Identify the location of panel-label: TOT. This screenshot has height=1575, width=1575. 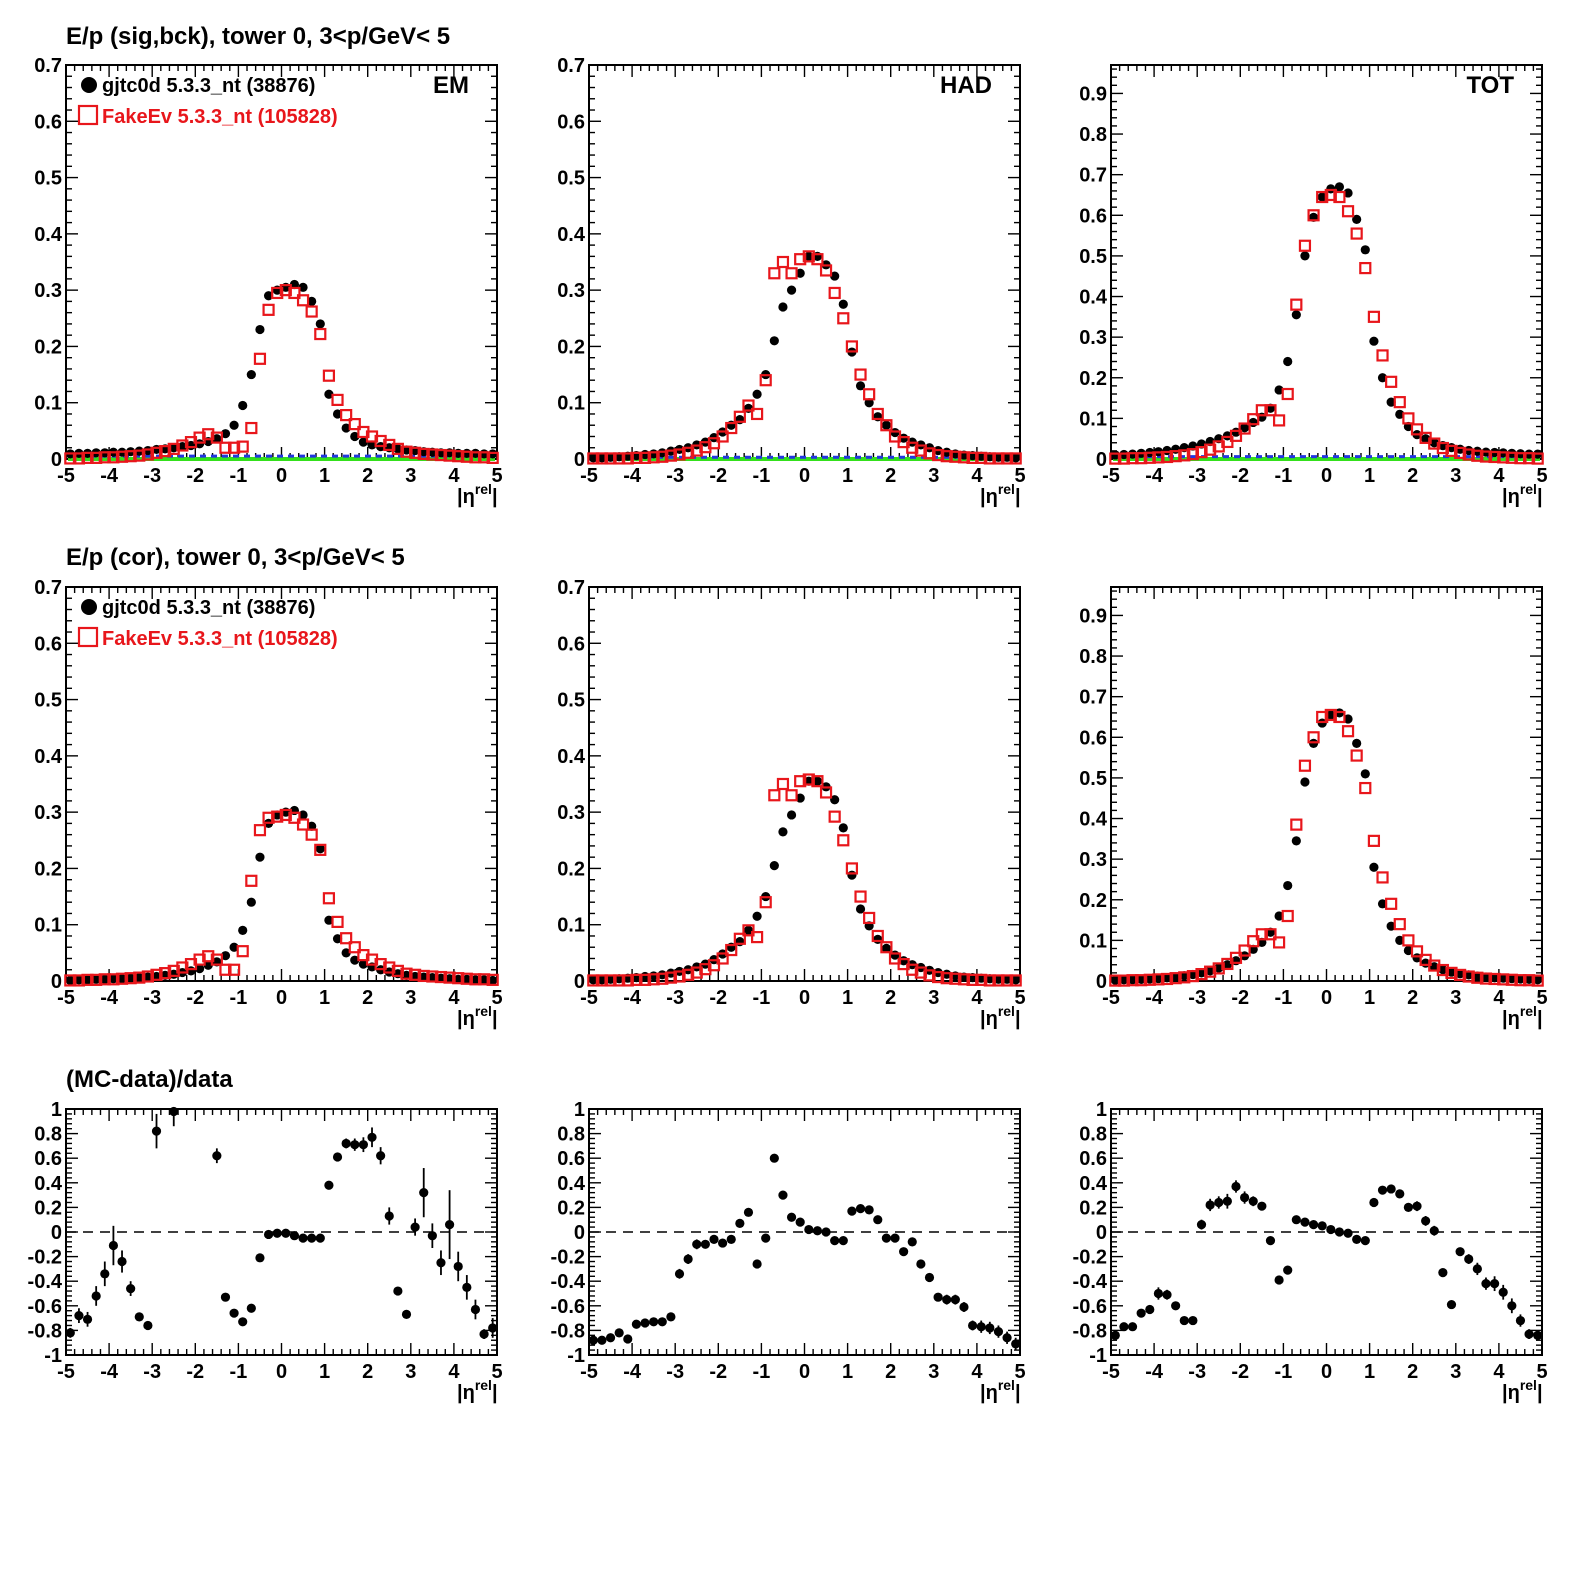
(1490, 85).